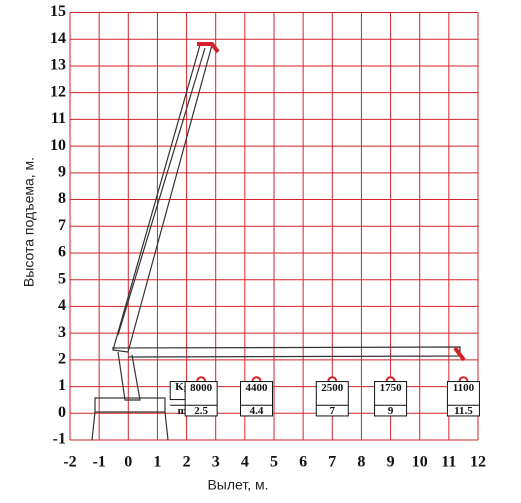 This screenshot has width=521, height=503. Describe the element at coordinates (62, 171) in the screenshot. I see `y-tick-label: 9` at that location.